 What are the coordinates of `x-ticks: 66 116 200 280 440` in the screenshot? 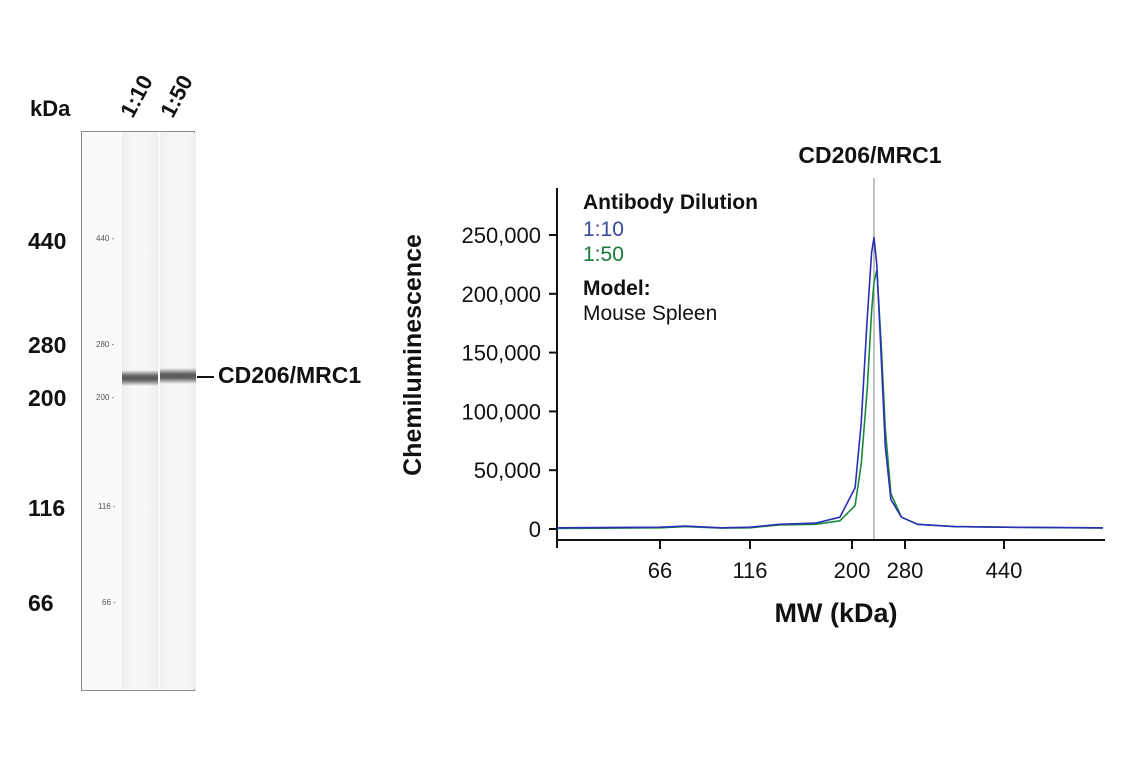 It's located at (835, 561).